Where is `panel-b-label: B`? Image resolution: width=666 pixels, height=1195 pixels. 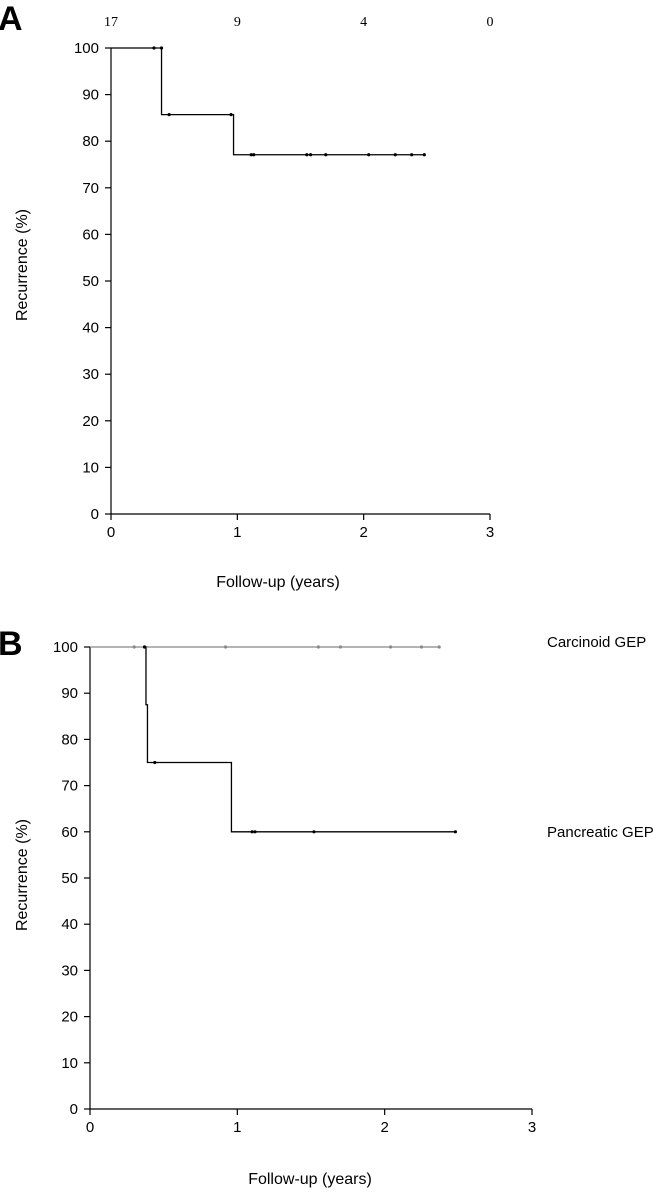 panel-b-label: B is located at coordinates (11, 644).